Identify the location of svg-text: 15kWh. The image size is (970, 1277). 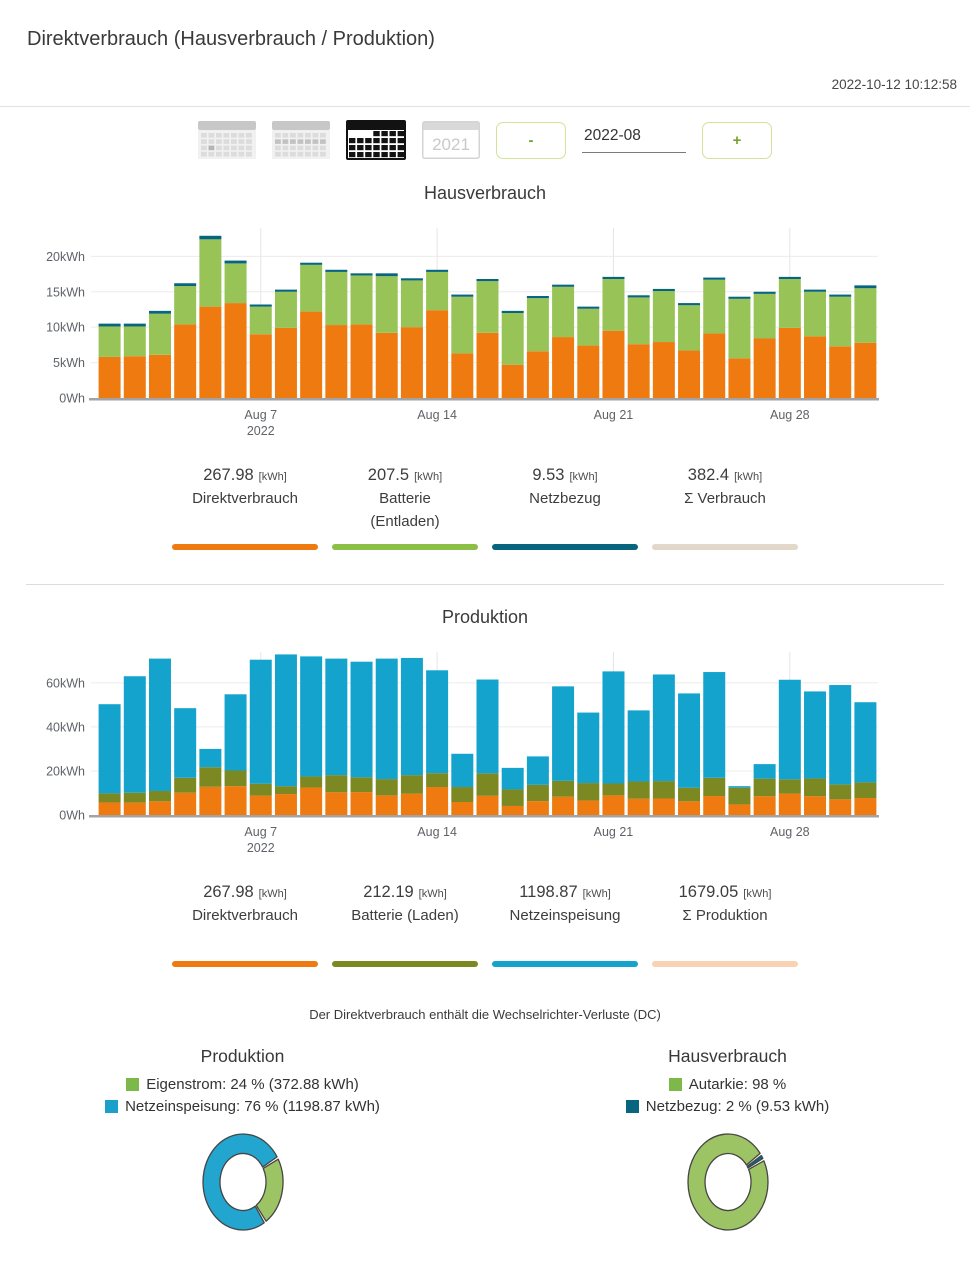
(65, 292).